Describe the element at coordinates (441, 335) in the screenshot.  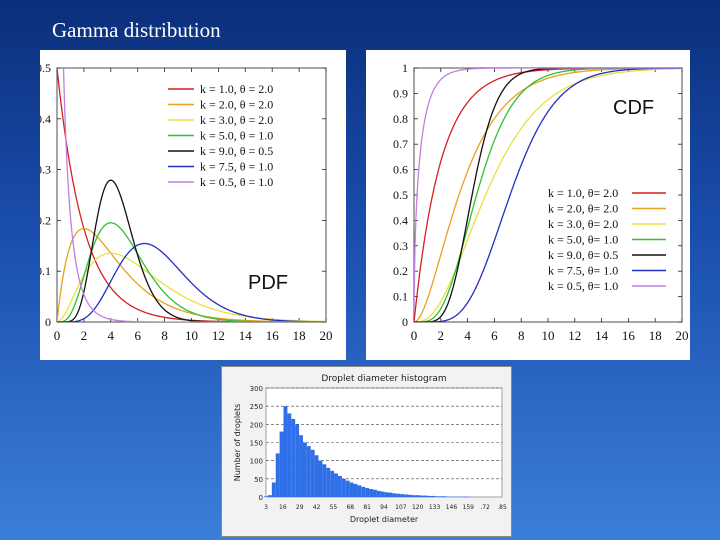
I see `x-tick-label: 2` at that location.